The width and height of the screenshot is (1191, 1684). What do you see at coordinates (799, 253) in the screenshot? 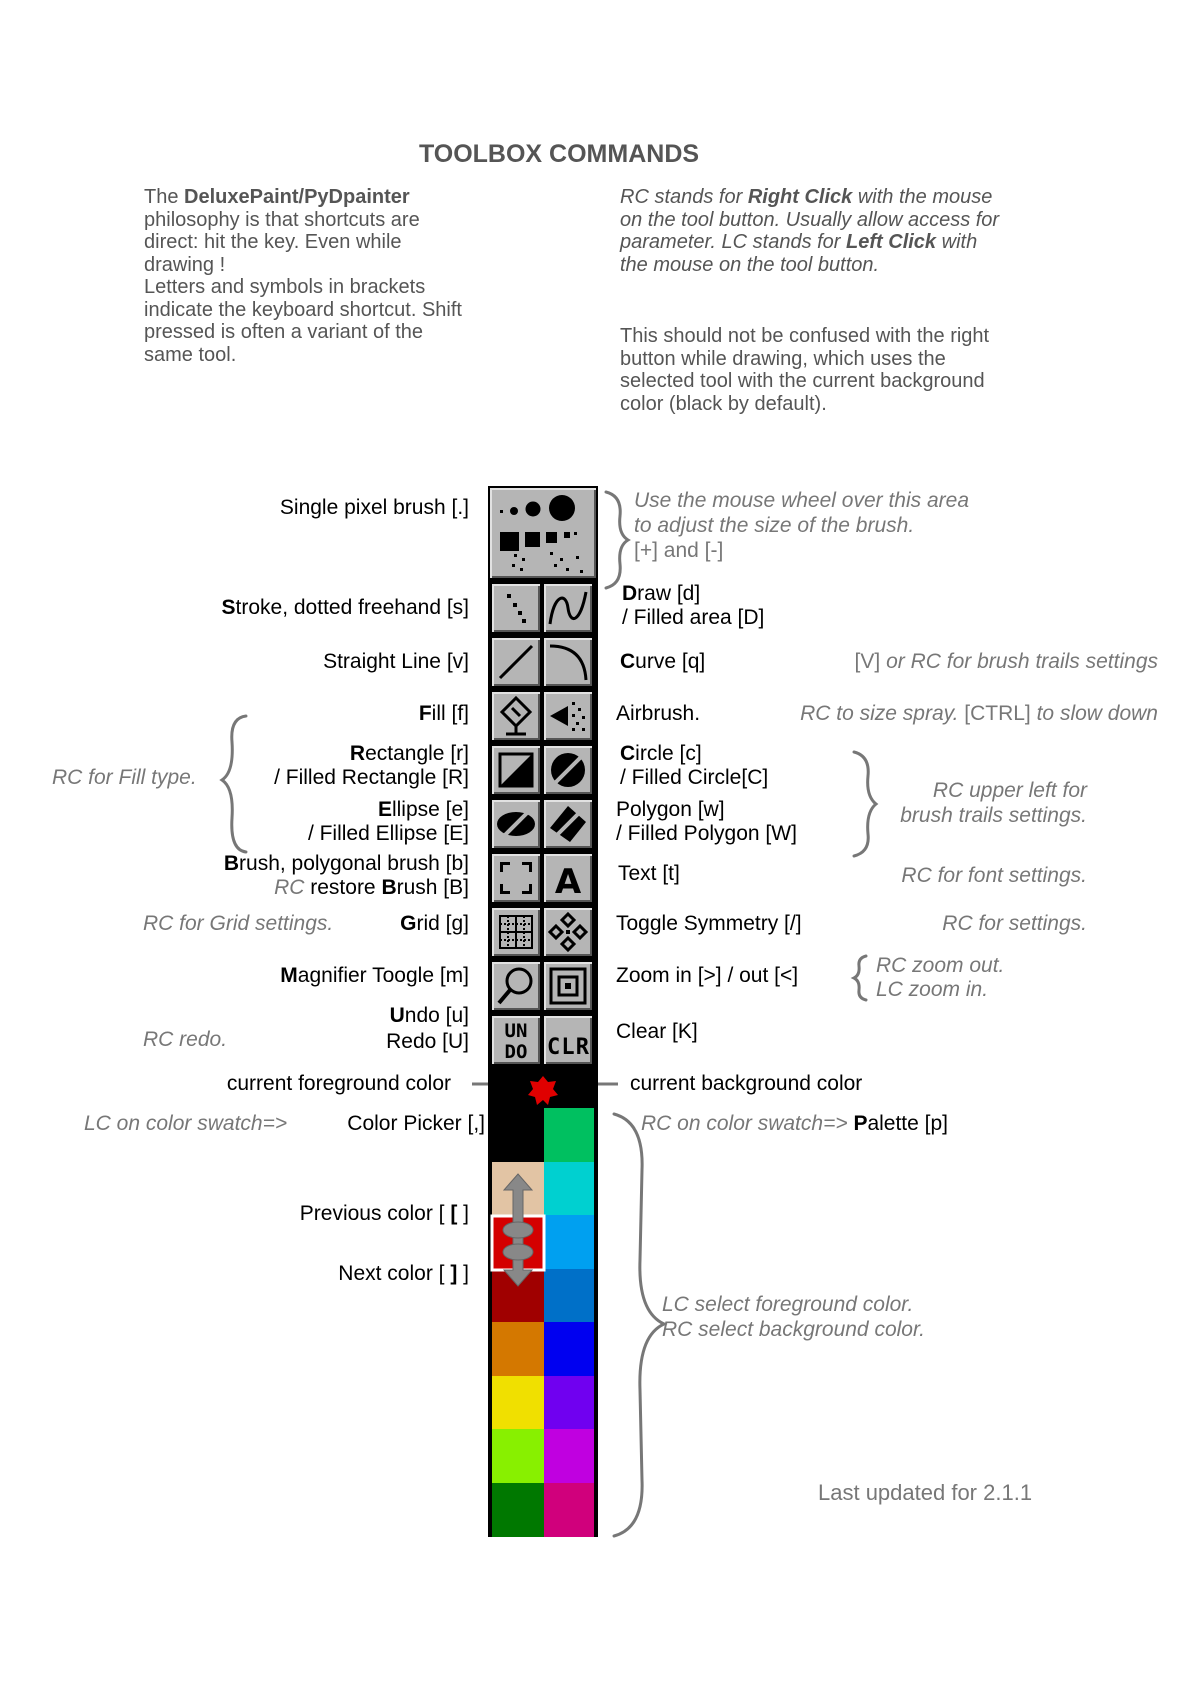
I see `intro-right-e: with the mouse on the tool button.` at bounding box center [799, 253].